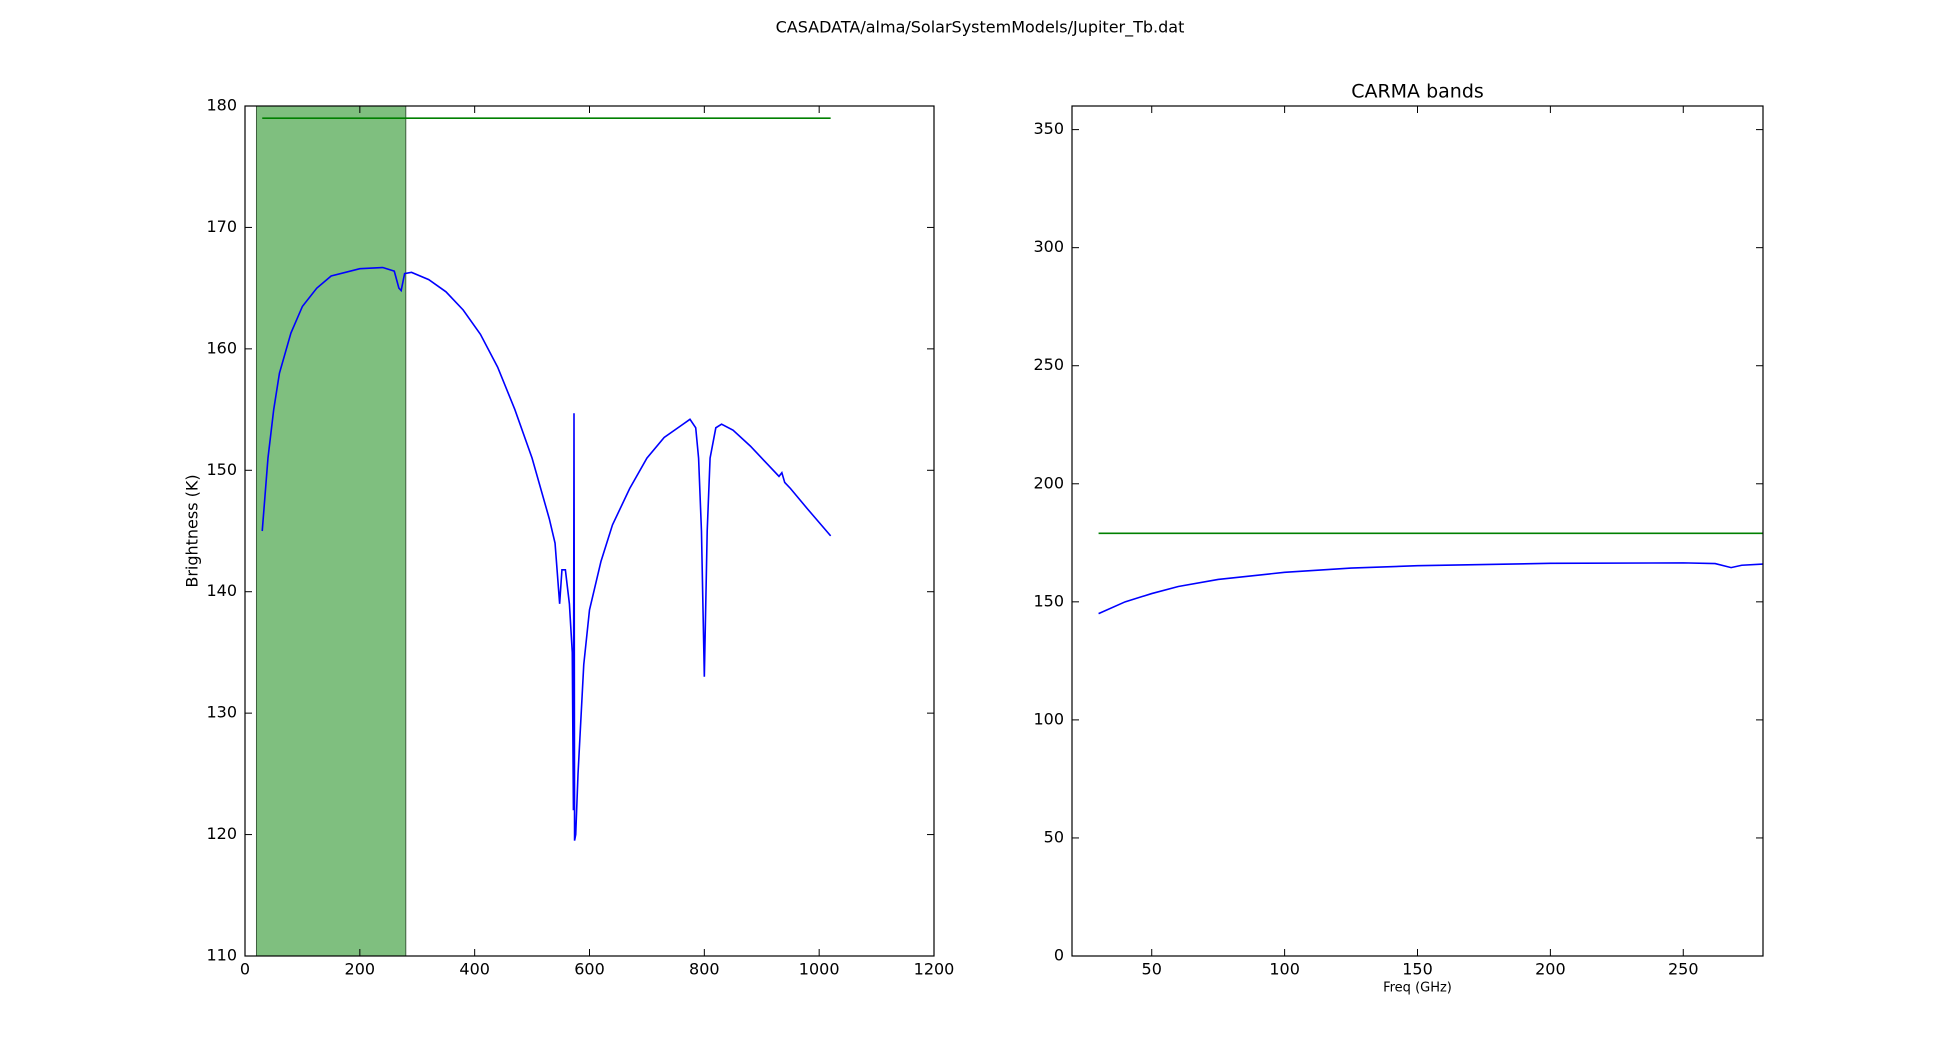 The width and height of the screenshot is (1938, 1052). Describe the element at coordinates (704, 969) in the screenshot. I see `x-tick-label: 800` at that location.